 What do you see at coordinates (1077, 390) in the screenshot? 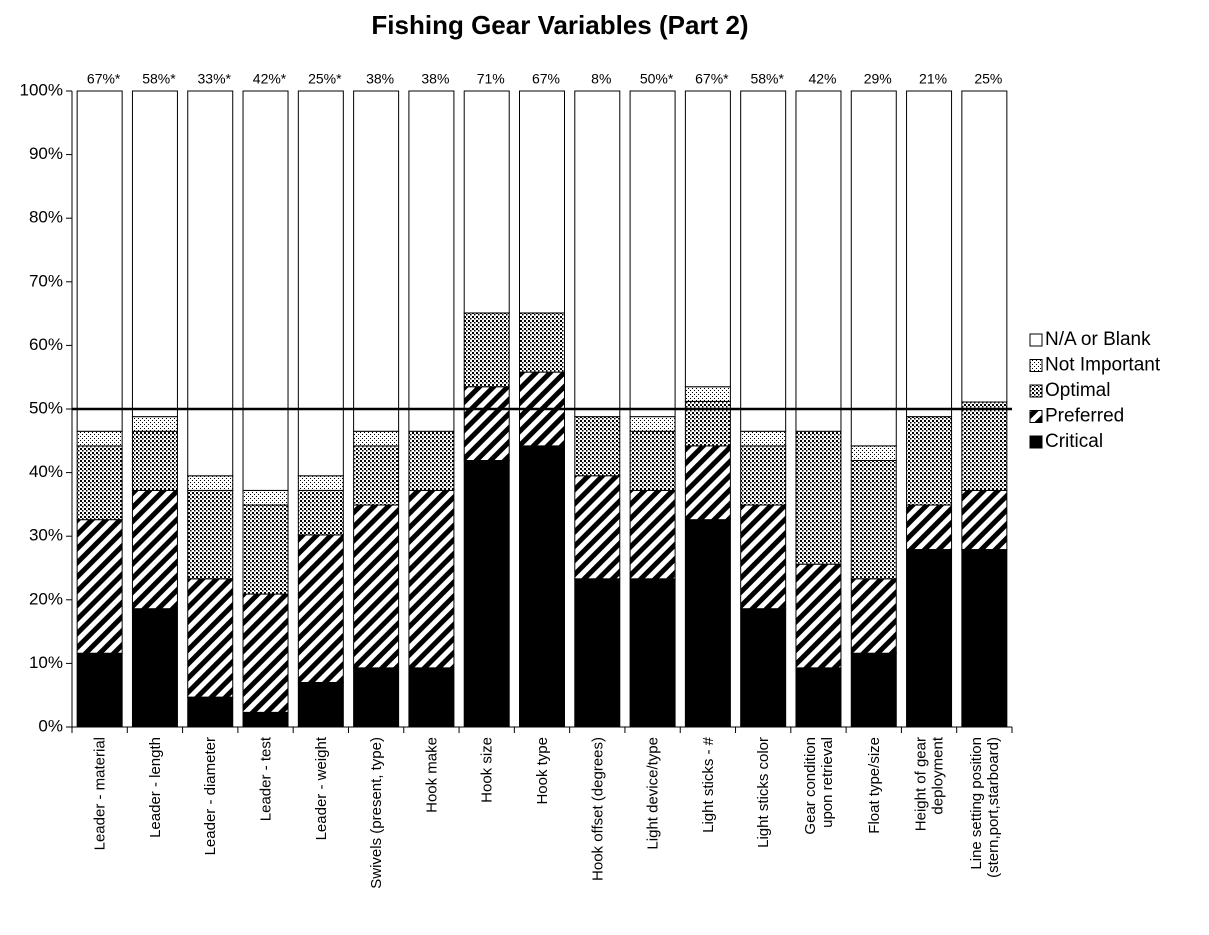
I see `legend-label: Optimal` at bounding box center [1077, 390].